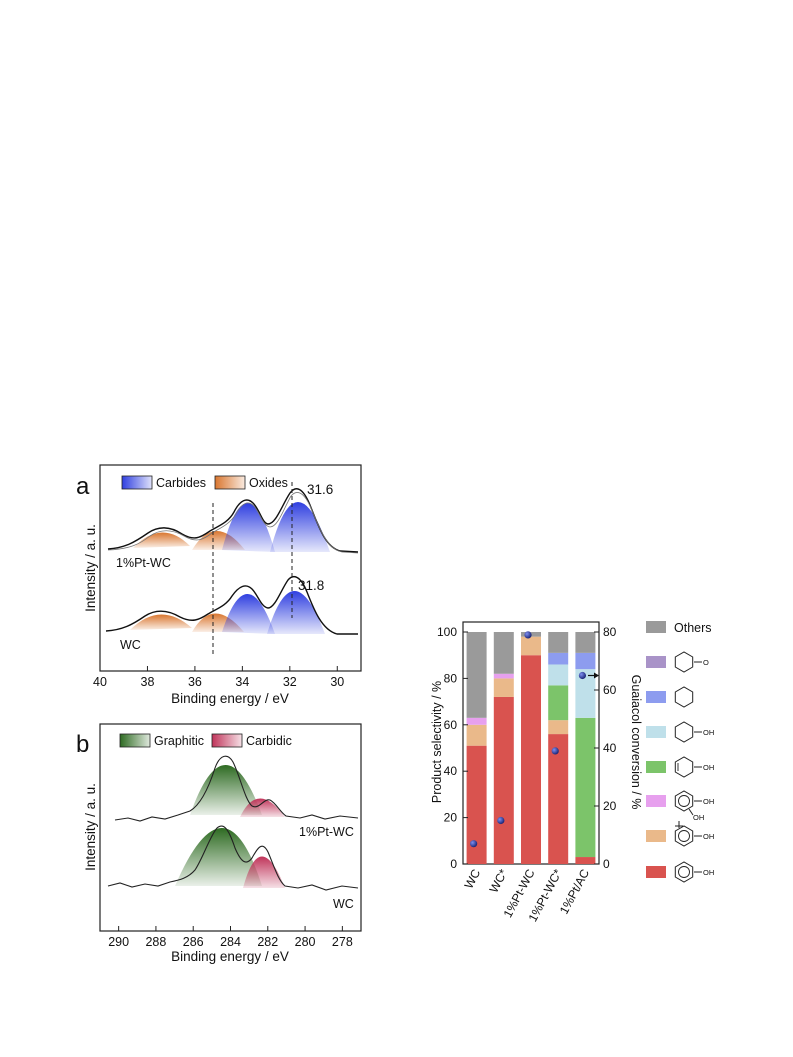  I want to click on legend-label-oxides: Oxides, so click(268, 483).